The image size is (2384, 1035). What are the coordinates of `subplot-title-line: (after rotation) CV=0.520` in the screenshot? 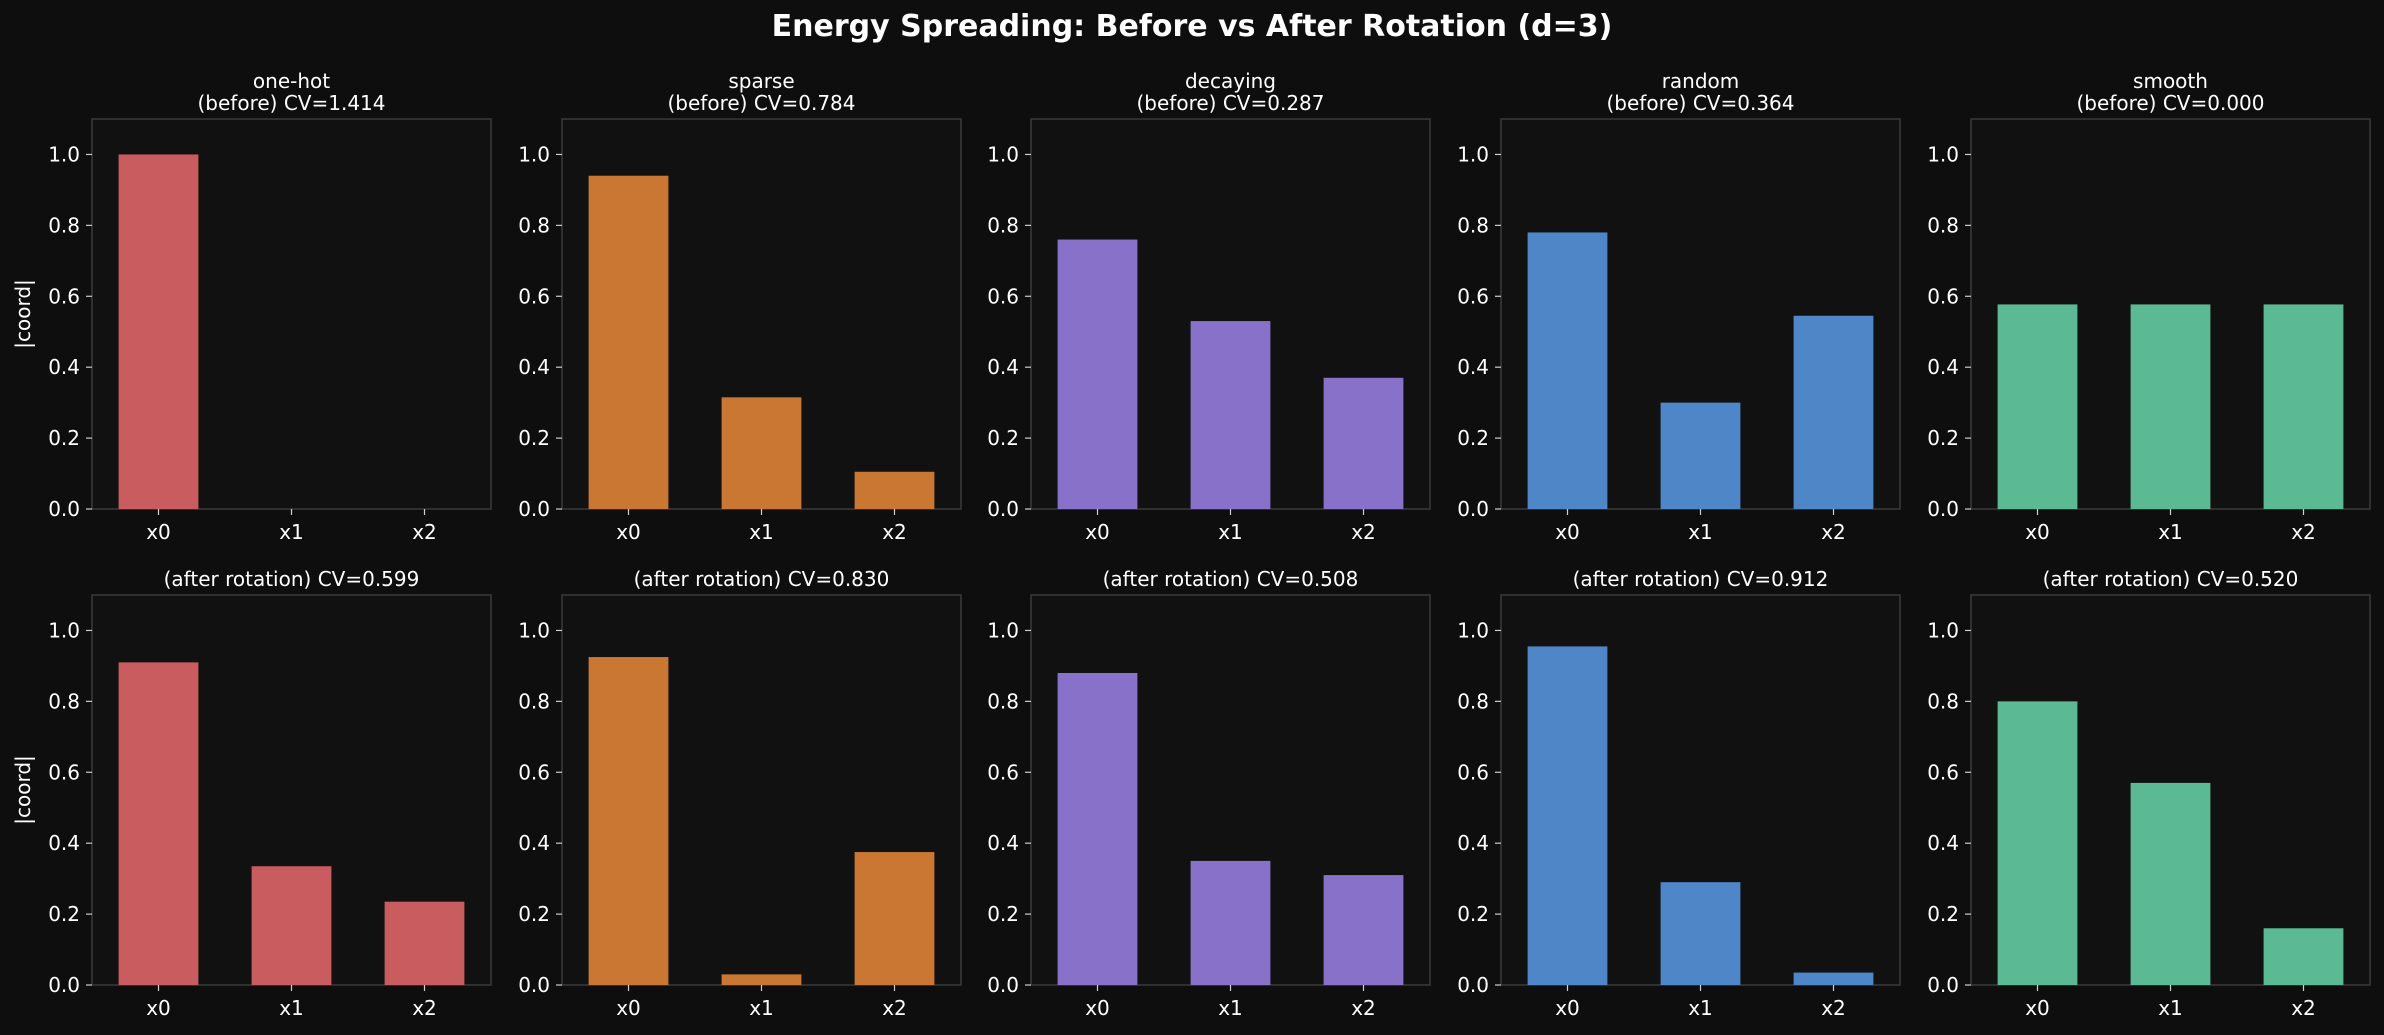 It's located at (2171, 579).